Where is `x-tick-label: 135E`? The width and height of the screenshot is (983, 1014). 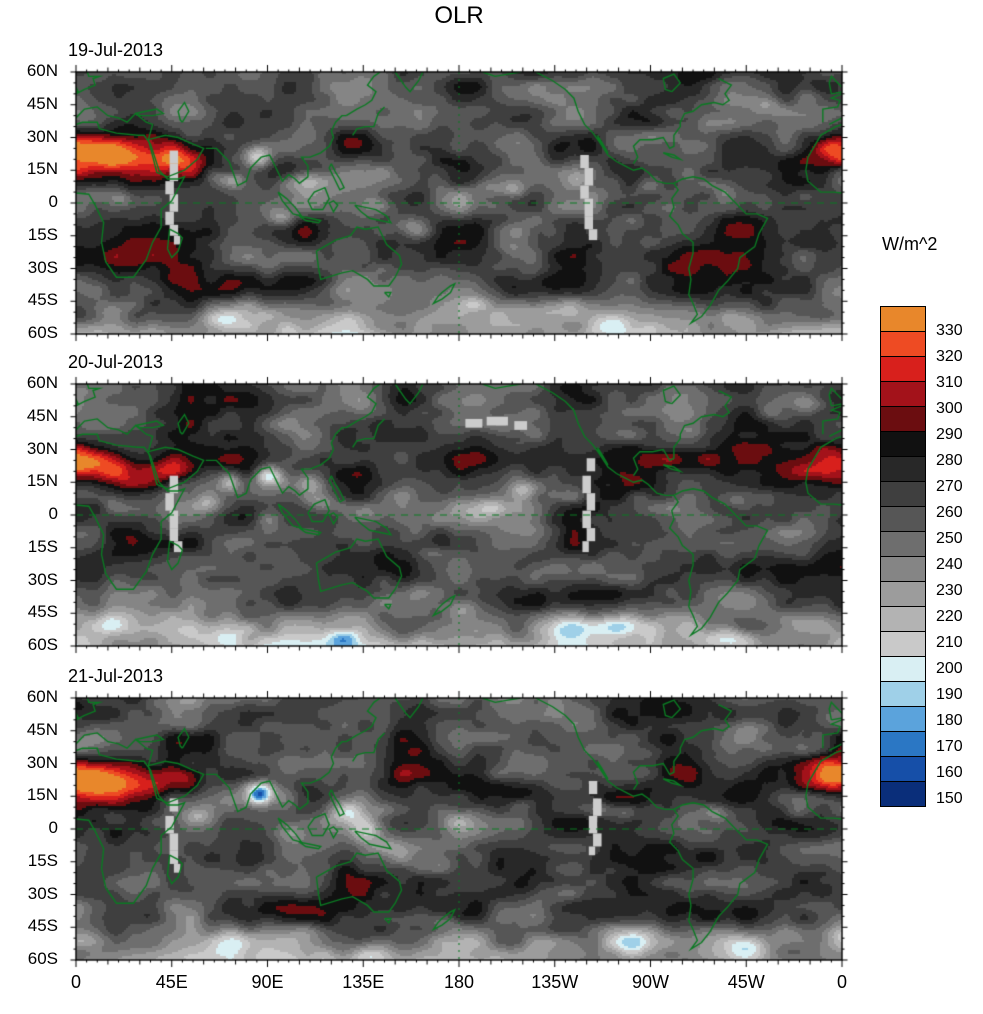
x-tick-label: 135E is located at coordinates (363, 982).